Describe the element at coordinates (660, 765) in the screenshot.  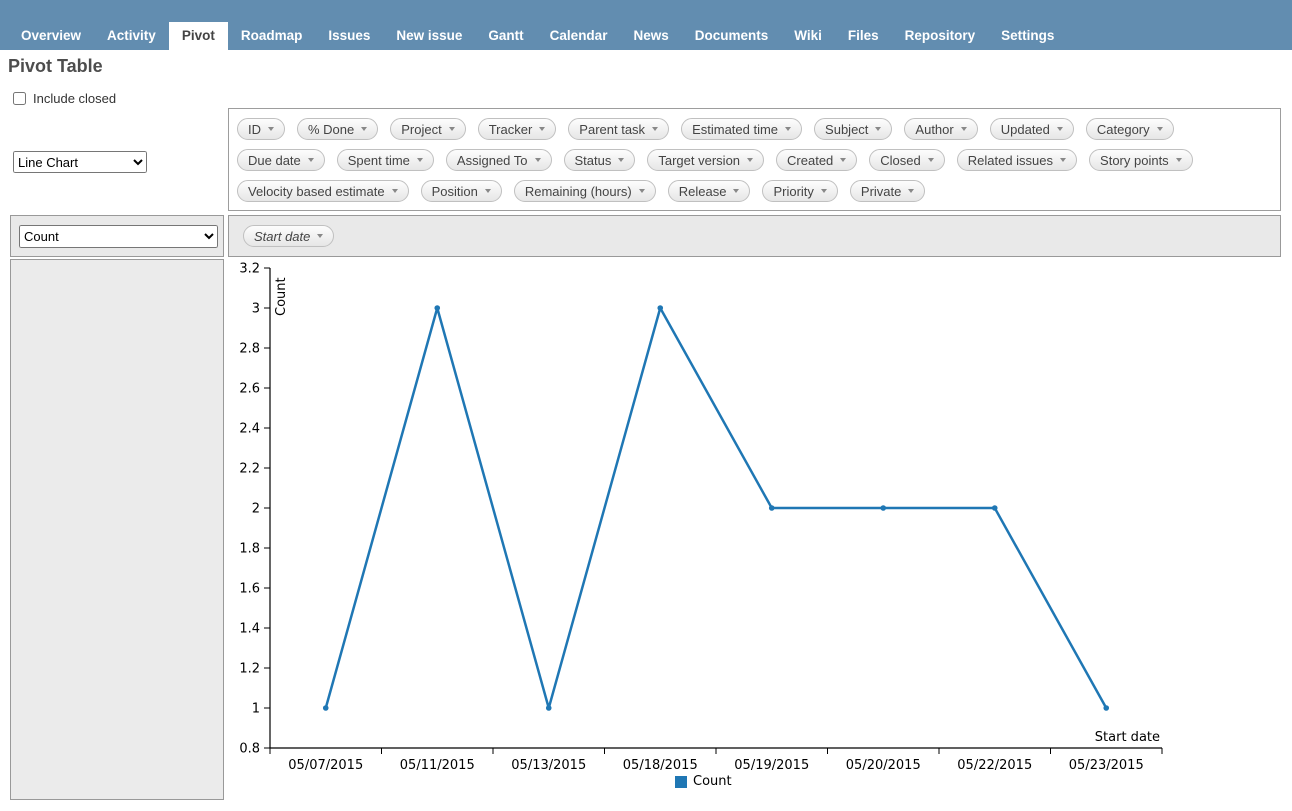
I see `svg-text: 05/18/2015` at that location.